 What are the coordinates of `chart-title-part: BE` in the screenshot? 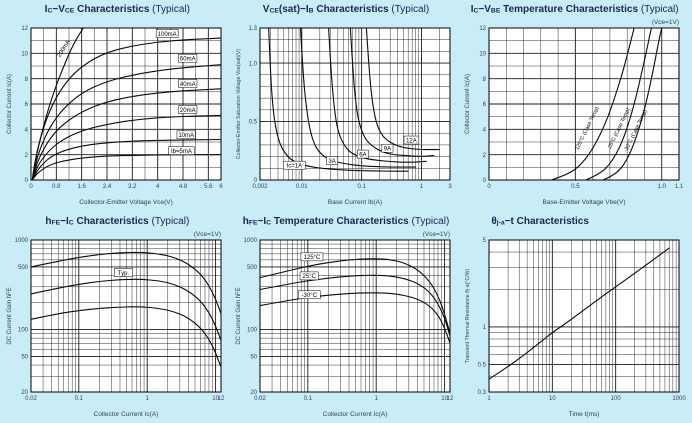 It's located at (495, 11).